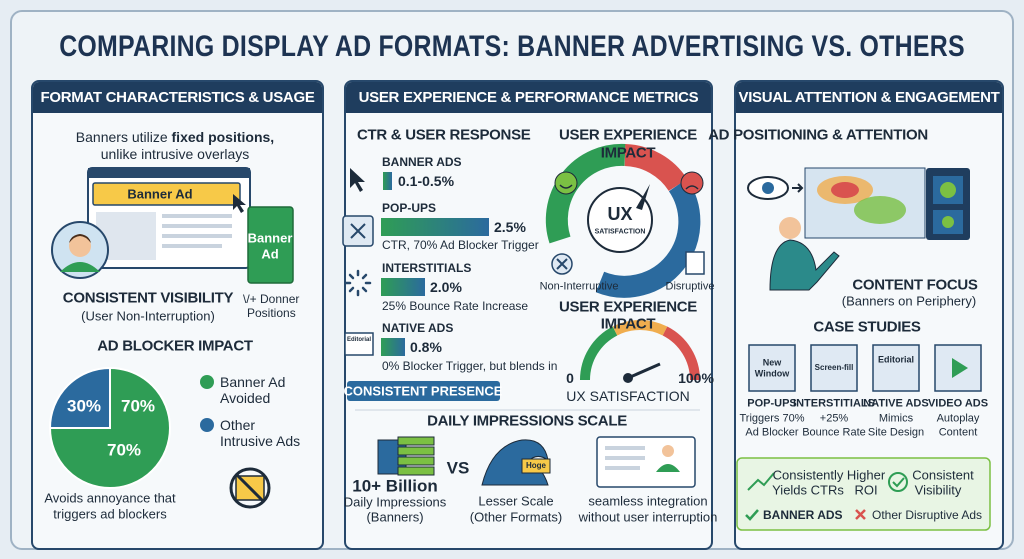  Describe the element at coordinates (620, 232) in the screenshot. I see `donut-center: SATISFACTION` at that location.